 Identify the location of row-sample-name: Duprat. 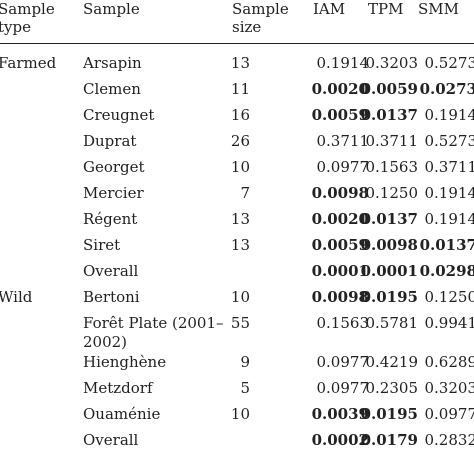
(109, 141).